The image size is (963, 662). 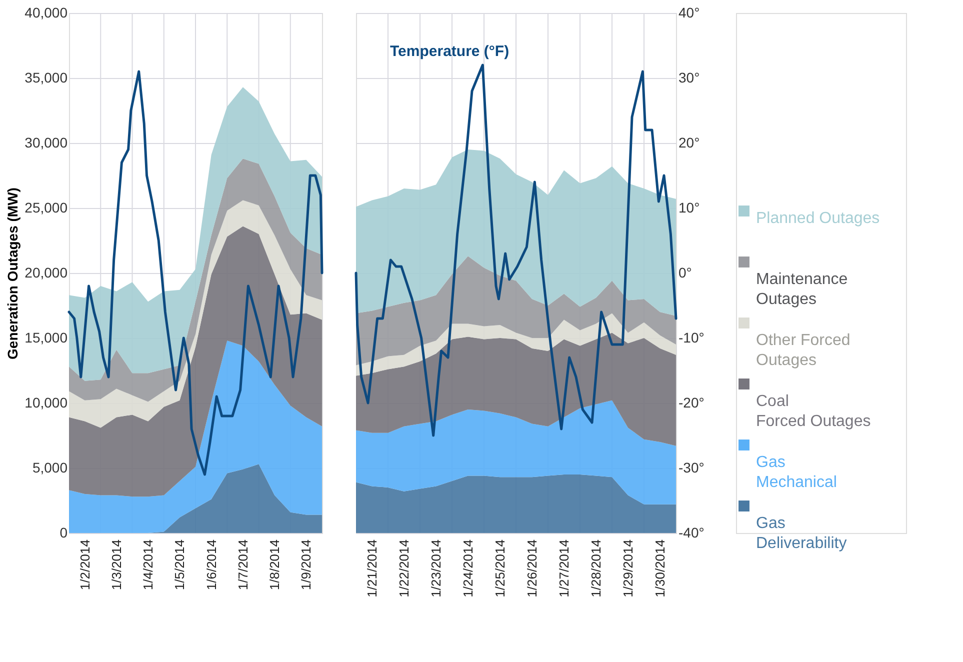 What do you see at coordinates (796, 472) in the screenshot?
I see `legend-label: Gas Mechanical` at bounding box center [796, 472].